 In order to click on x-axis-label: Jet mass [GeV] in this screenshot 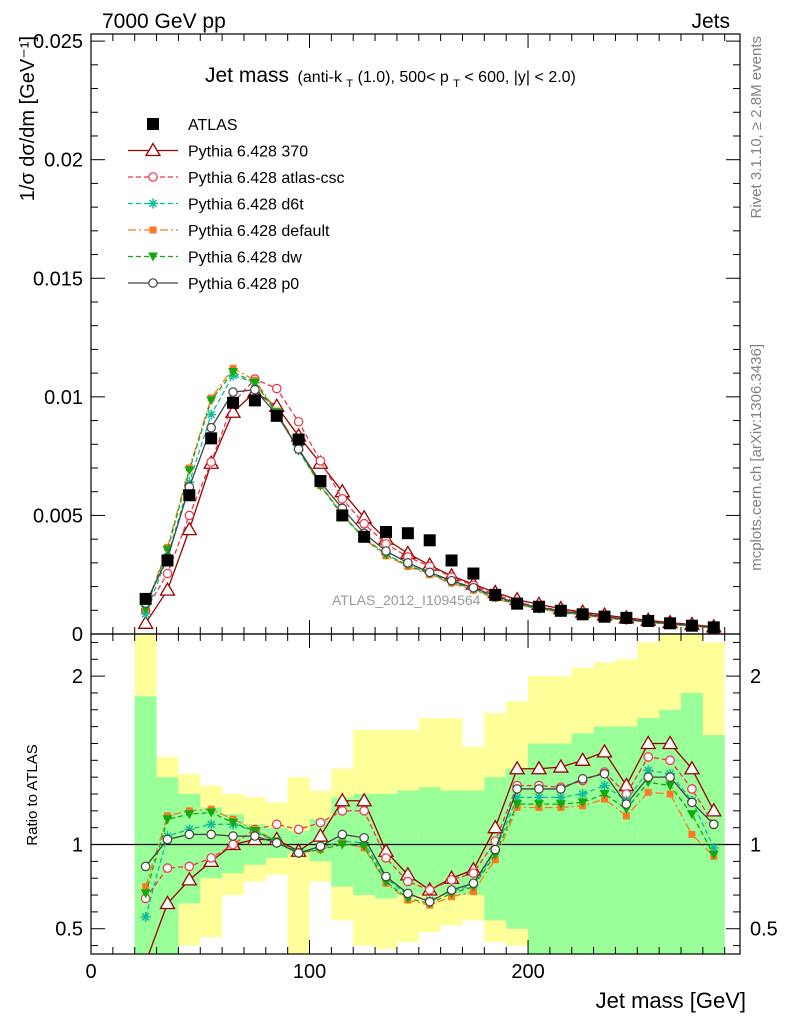, I will do `click(671, 1000)`.